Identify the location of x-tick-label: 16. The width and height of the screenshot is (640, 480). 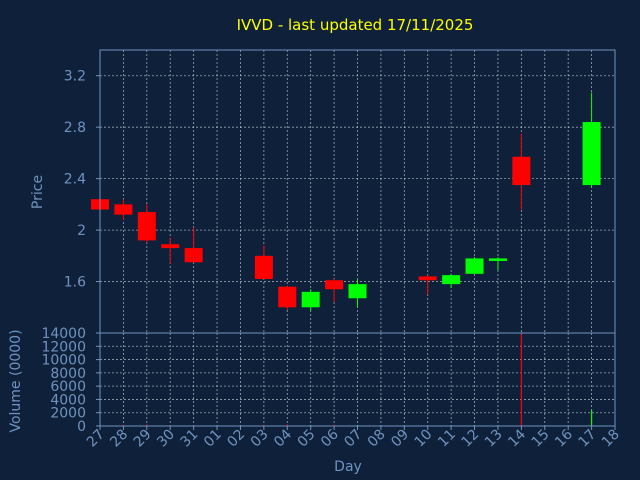
(564, 438).